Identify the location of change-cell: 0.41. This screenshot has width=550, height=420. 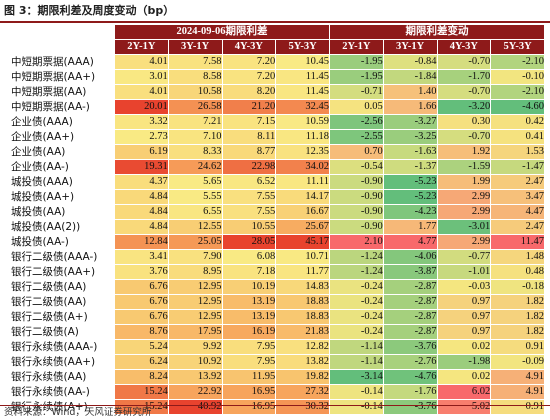
(517, 137).